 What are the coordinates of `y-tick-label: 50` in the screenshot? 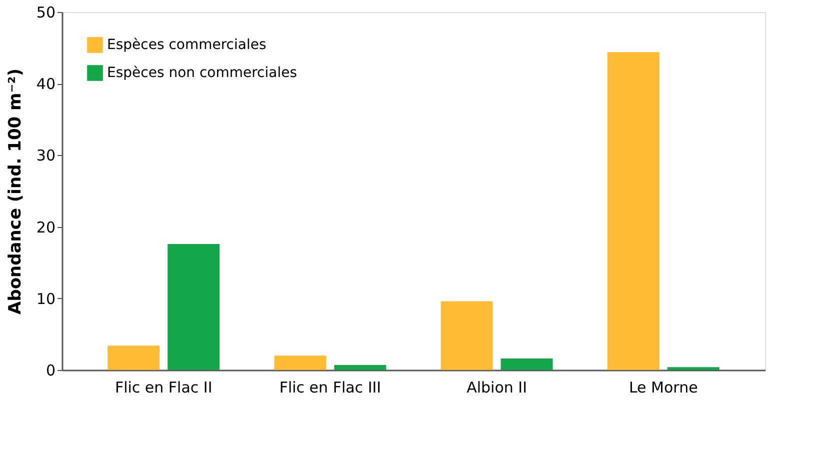 It's located at (46, 13).